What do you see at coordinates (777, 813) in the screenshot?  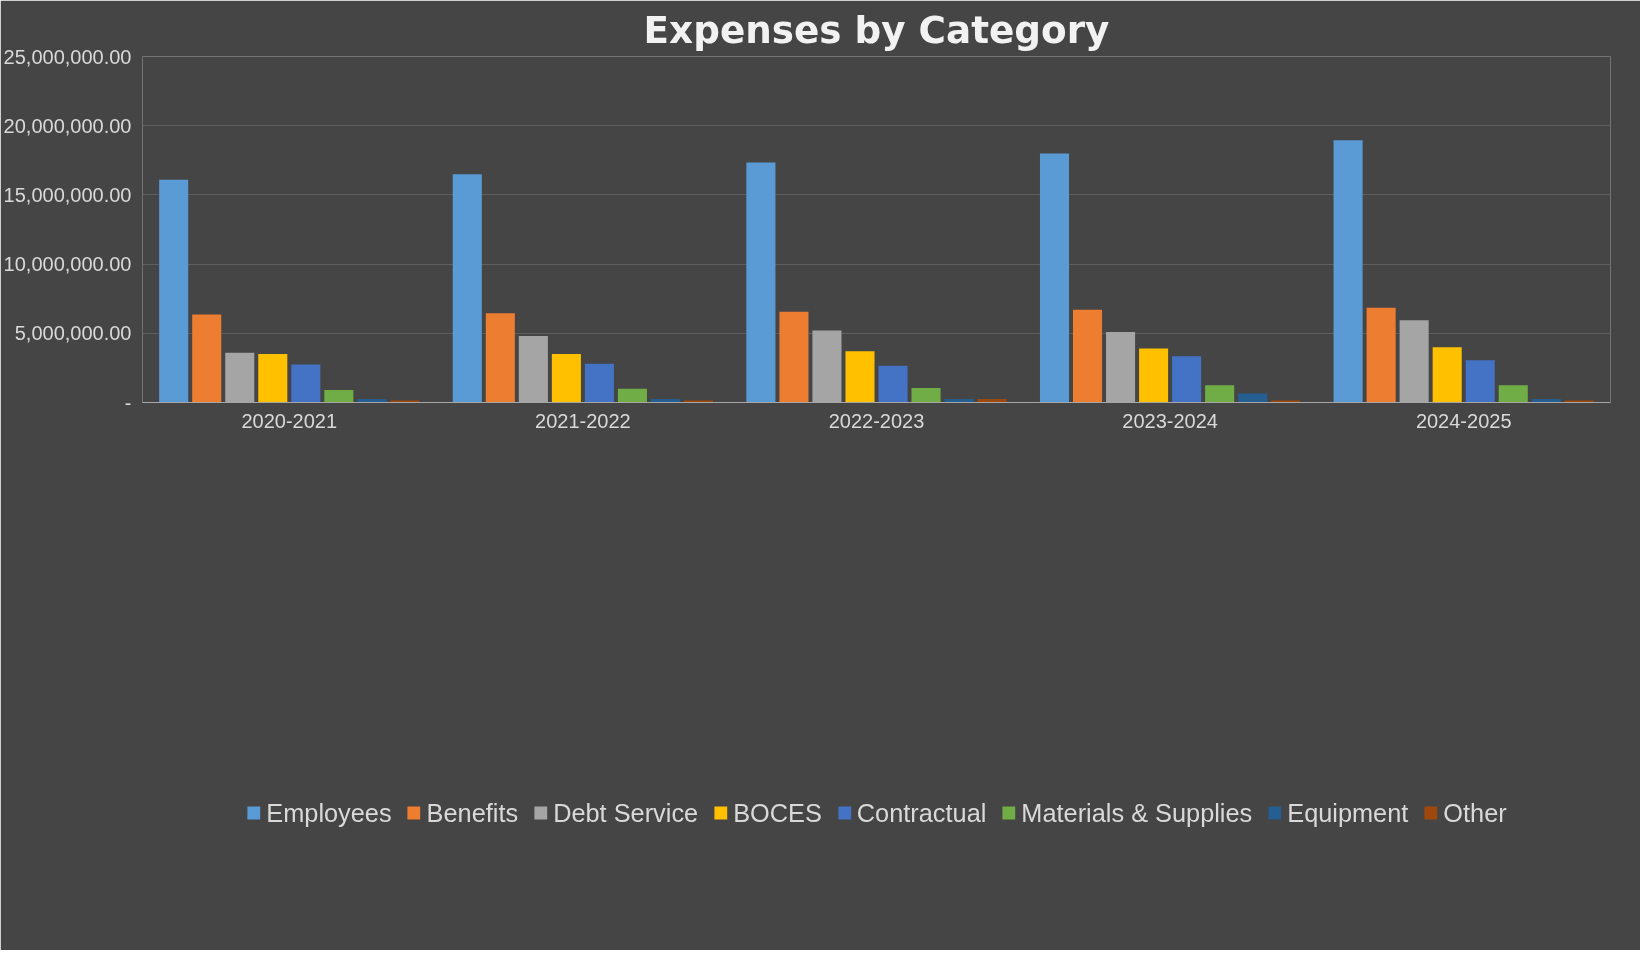 I see `legend-label: BOCES` at bounding box center [777, 813].